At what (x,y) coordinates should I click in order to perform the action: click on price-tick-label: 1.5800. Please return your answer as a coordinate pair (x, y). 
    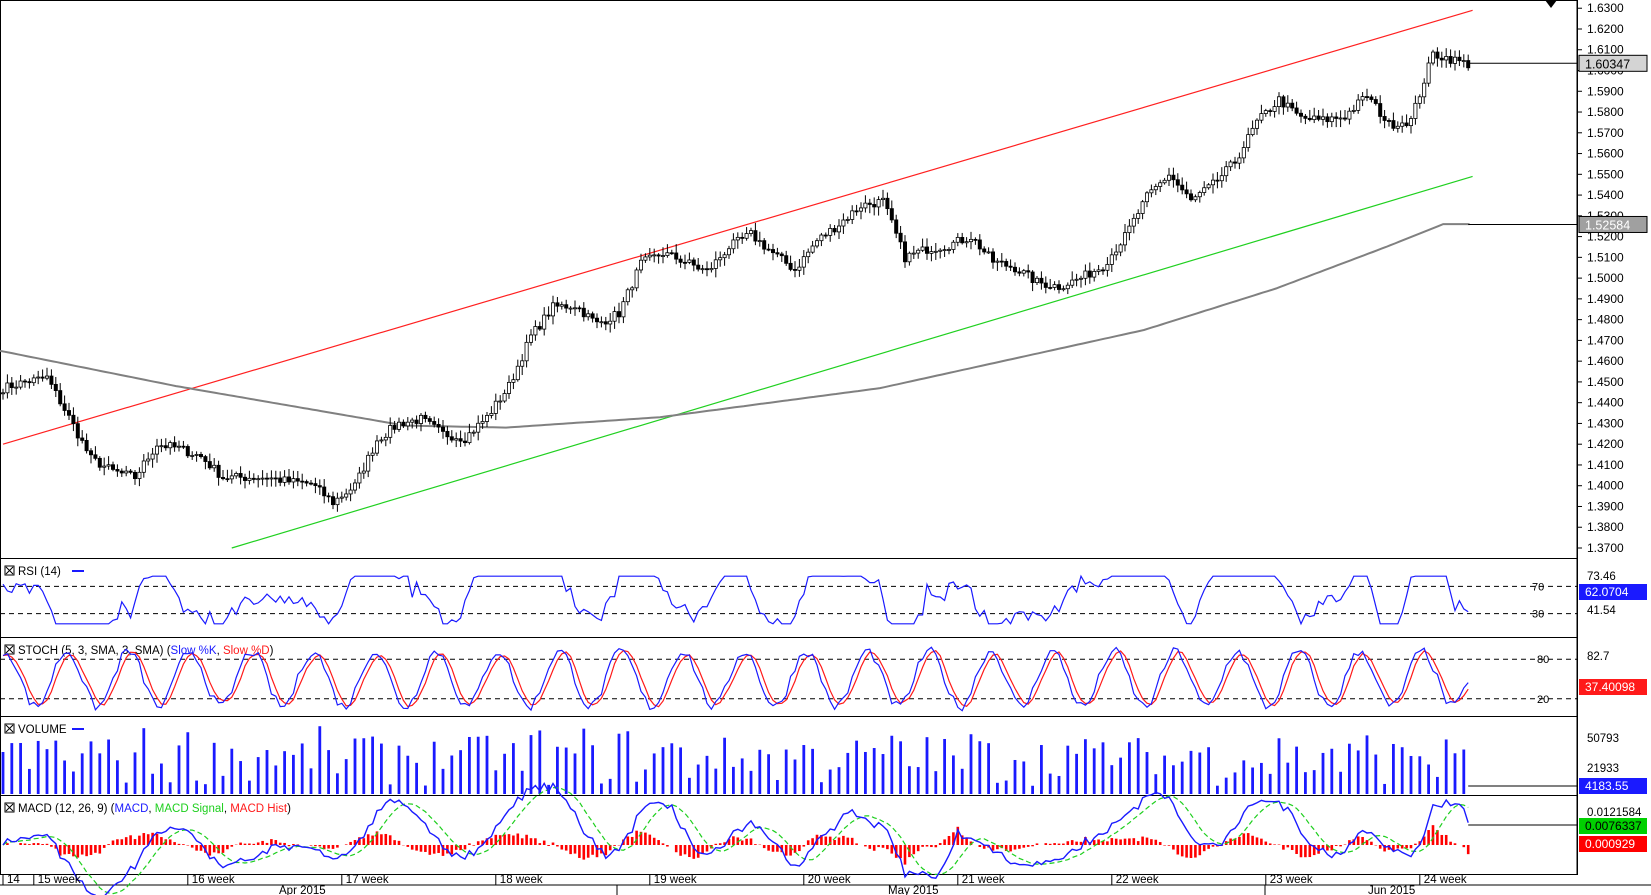
    Looking at the image, I should click on (1605, 112).